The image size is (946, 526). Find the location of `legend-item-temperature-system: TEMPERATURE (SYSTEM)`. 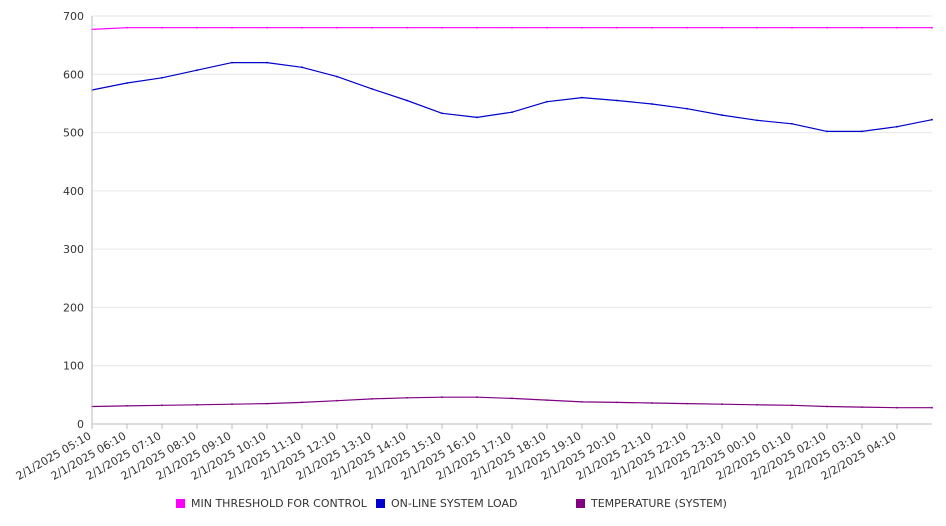

legend-item-temperature-system: TEMPERATURE (SYSTEM) is located at coordinates (651, 503).